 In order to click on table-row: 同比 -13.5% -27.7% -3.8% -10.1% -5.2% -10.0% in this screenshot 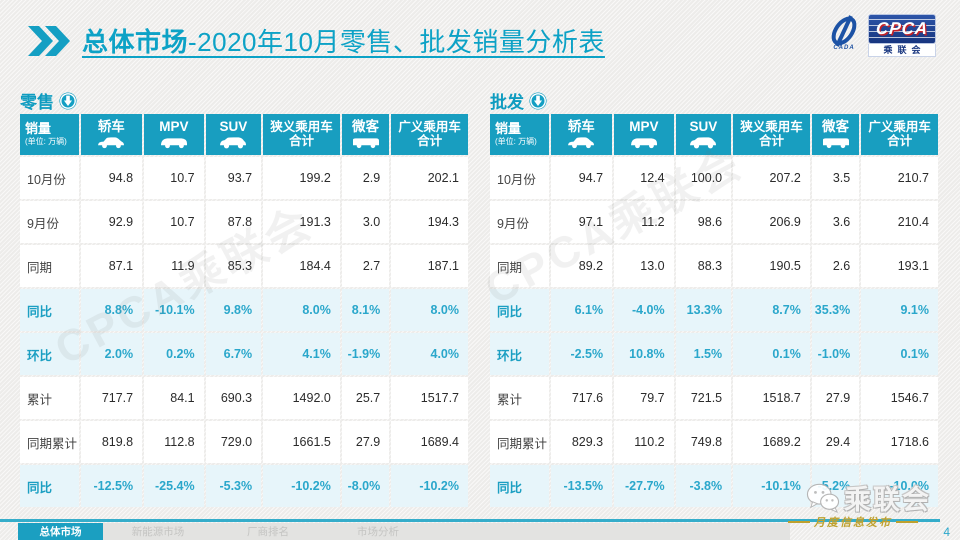, I will do `click(714, 486)`.